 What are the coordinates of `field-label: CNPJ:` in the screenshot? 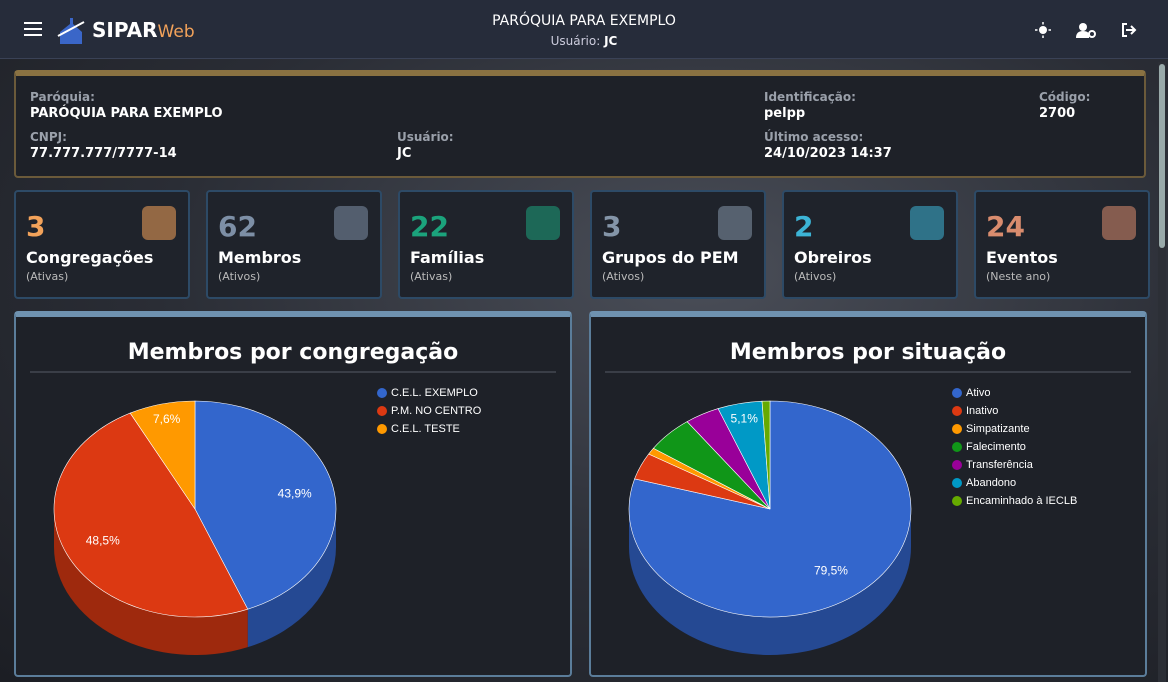 It's located at (48, 137).